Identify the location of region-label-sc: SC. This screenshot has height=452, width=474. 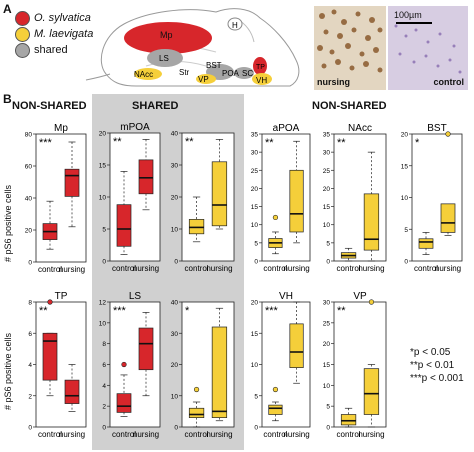
(247, 73).